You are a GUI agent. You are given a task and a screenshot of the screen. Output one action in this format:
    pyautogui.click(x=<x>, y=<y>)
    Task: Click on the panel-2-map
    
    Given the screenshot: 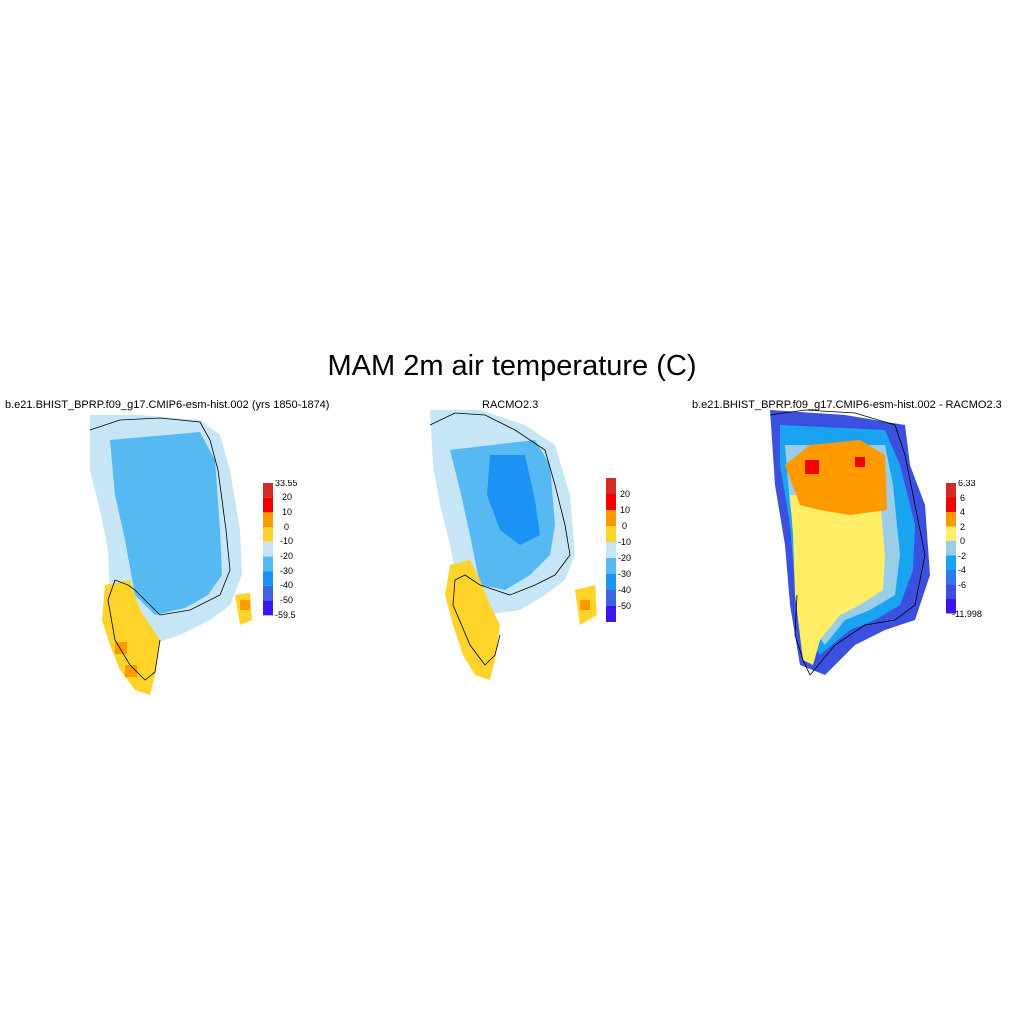 What is the action you would take?
    pyautogui.click(x=513, y=545)
    